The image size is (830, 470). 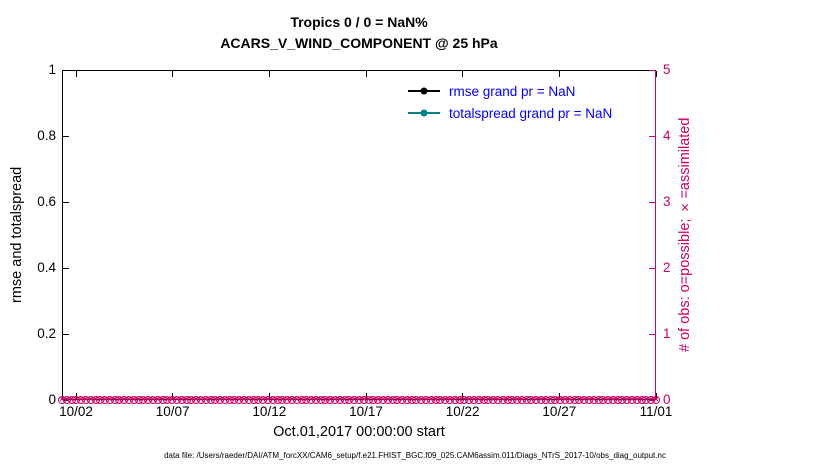 I want to click on left-y-tick-label: 0.8, so click(x=46, y=135).